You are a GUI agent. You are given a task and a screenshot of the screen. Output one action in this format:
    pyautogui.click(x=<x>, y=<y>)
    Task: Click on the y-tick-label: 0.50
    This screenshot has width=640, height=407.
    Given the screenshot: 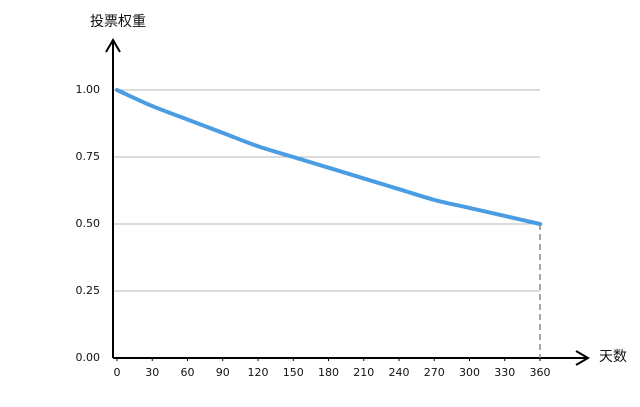 What is the action you would take?
    pyautogui.click(x=88, y=223)
    